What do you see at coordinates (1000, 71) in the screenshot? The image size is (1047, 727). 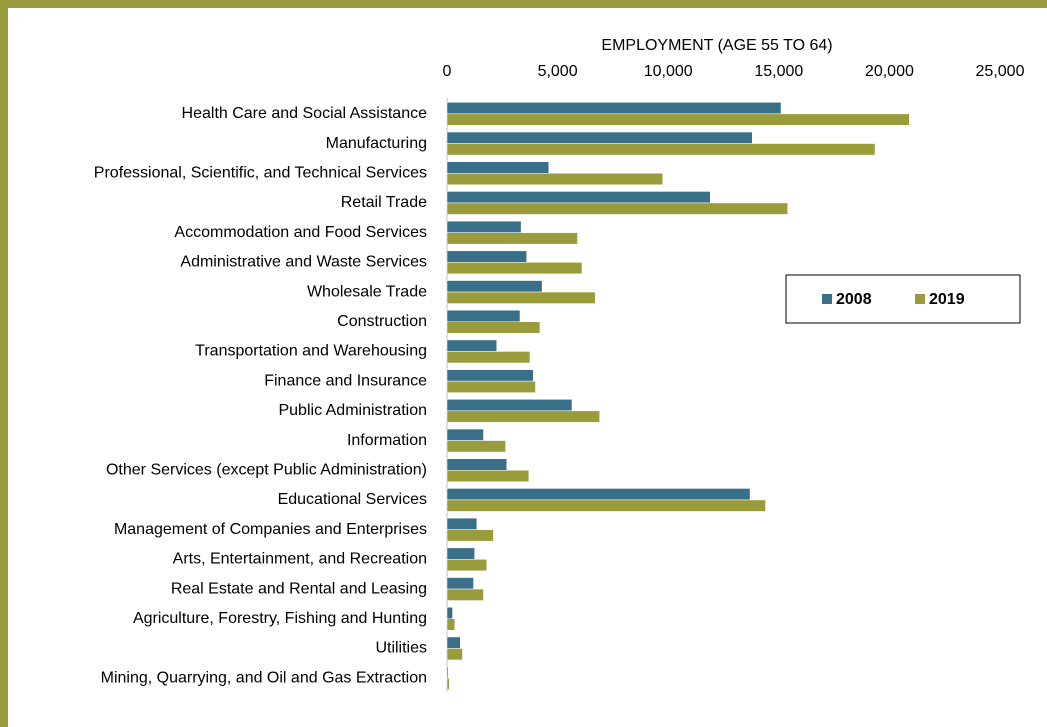 I see `x-tick-label: 25,000` at bounding box center [1000, 71].